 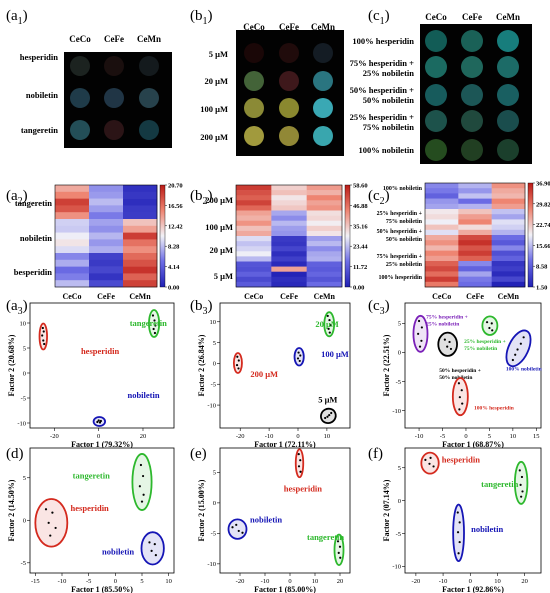 What do you see at coordinates (289, 581) in the screenshot?
I see `x-tick-label: 0` at bounding box center [289, 581].